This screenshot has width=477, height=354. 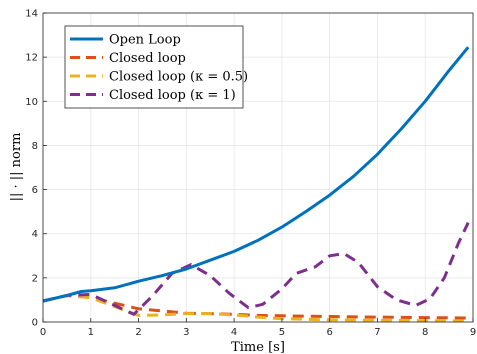 I want to click on x-tick-label: 6, so click(x=329, y=332).